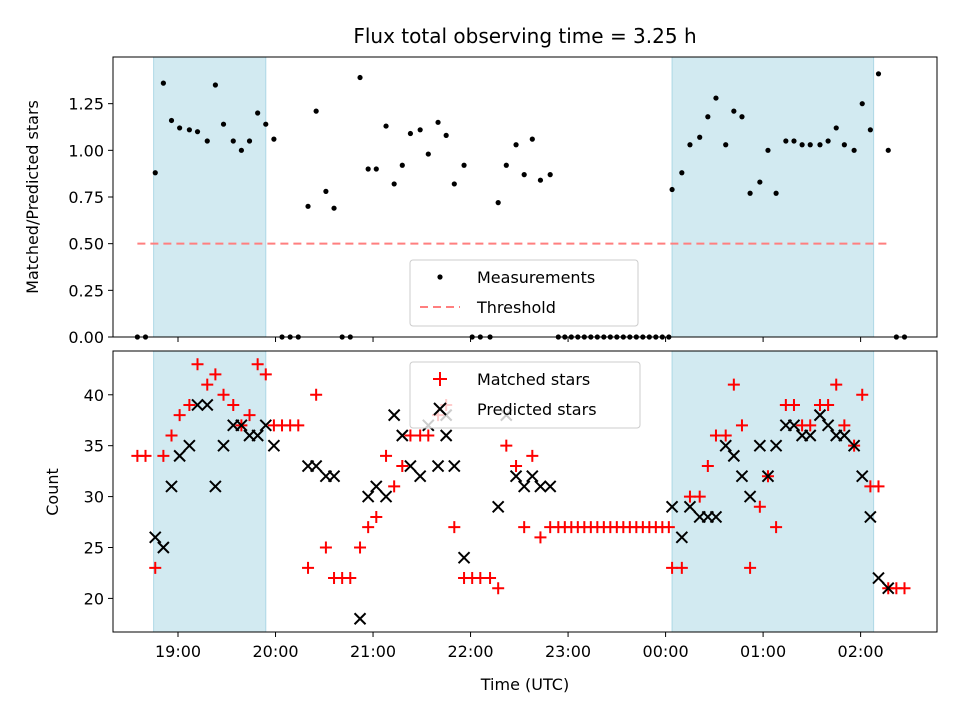  I want to click on p0-x-axis-ticks, so click(519, 339).